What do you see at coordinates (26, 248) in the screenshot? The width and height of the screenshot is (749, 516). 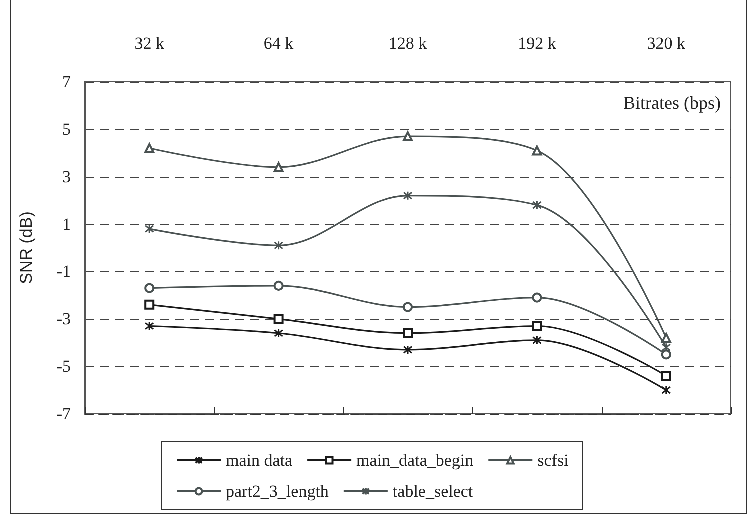 I see `y-axis-title: SNR (dB)` at bounding box center [26, 248].